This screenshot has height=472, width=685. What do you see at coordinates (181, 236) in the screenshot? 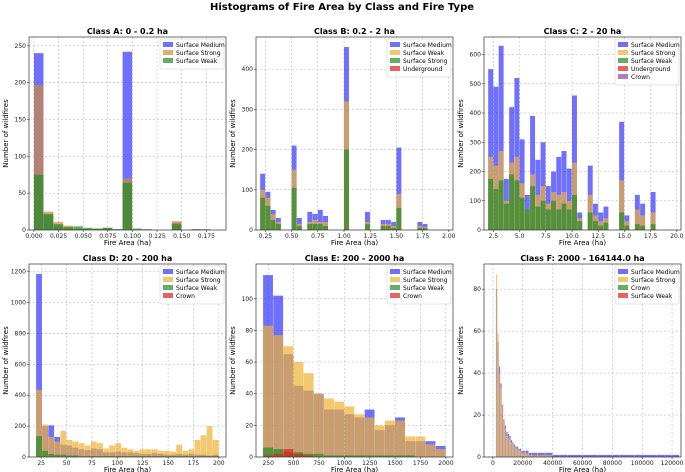
I see `x-tick-label: 0.150` at bounding box center [181, 236].